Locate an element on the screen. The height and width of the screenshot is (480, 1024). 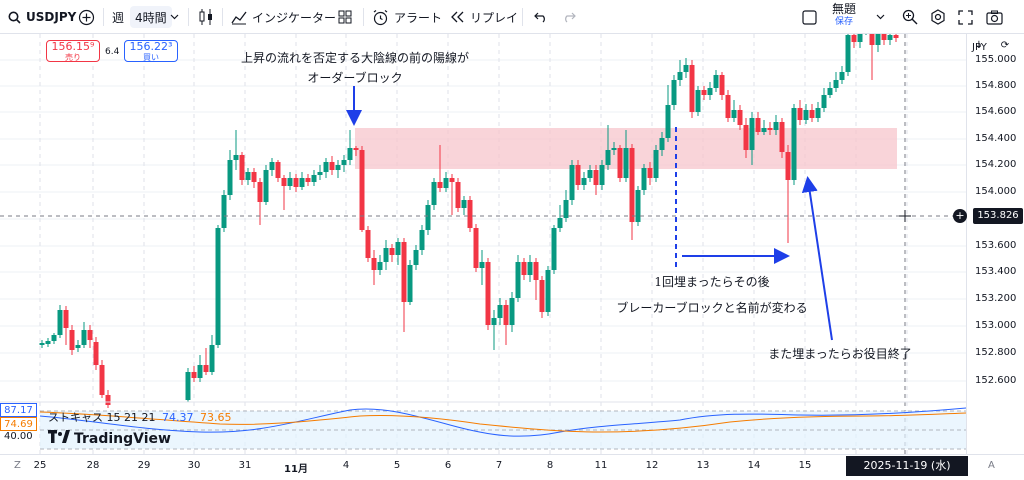
sell-price-button: 156.15⁹ 売り is located at coordinates (73, 51).